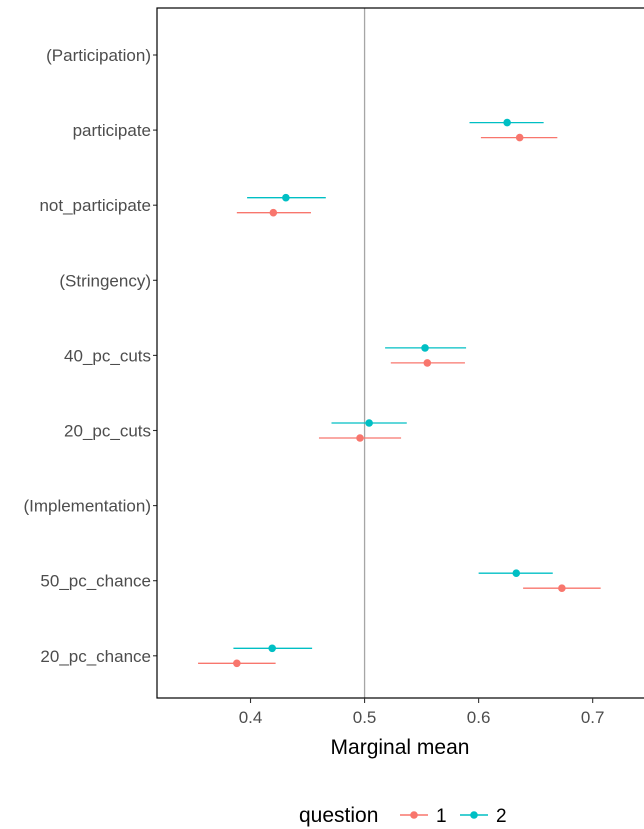  Describe the element at coordinates (400, 747) in the screenshot. I see `x-axis-title: Marginal mean` at that location.